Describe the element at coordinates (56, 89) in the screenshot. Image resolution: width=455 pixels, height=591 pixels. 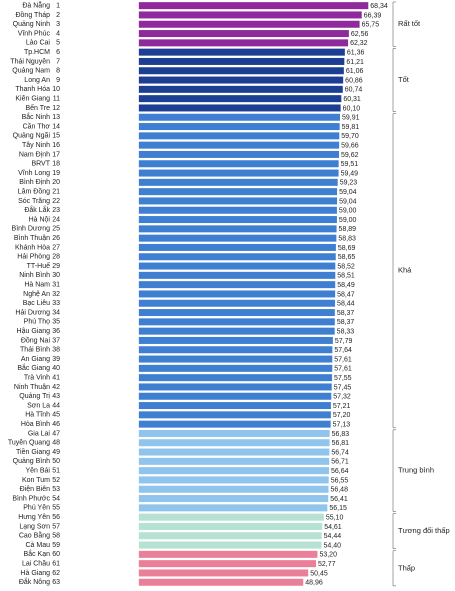
I see `rank-label: 10` at that location.